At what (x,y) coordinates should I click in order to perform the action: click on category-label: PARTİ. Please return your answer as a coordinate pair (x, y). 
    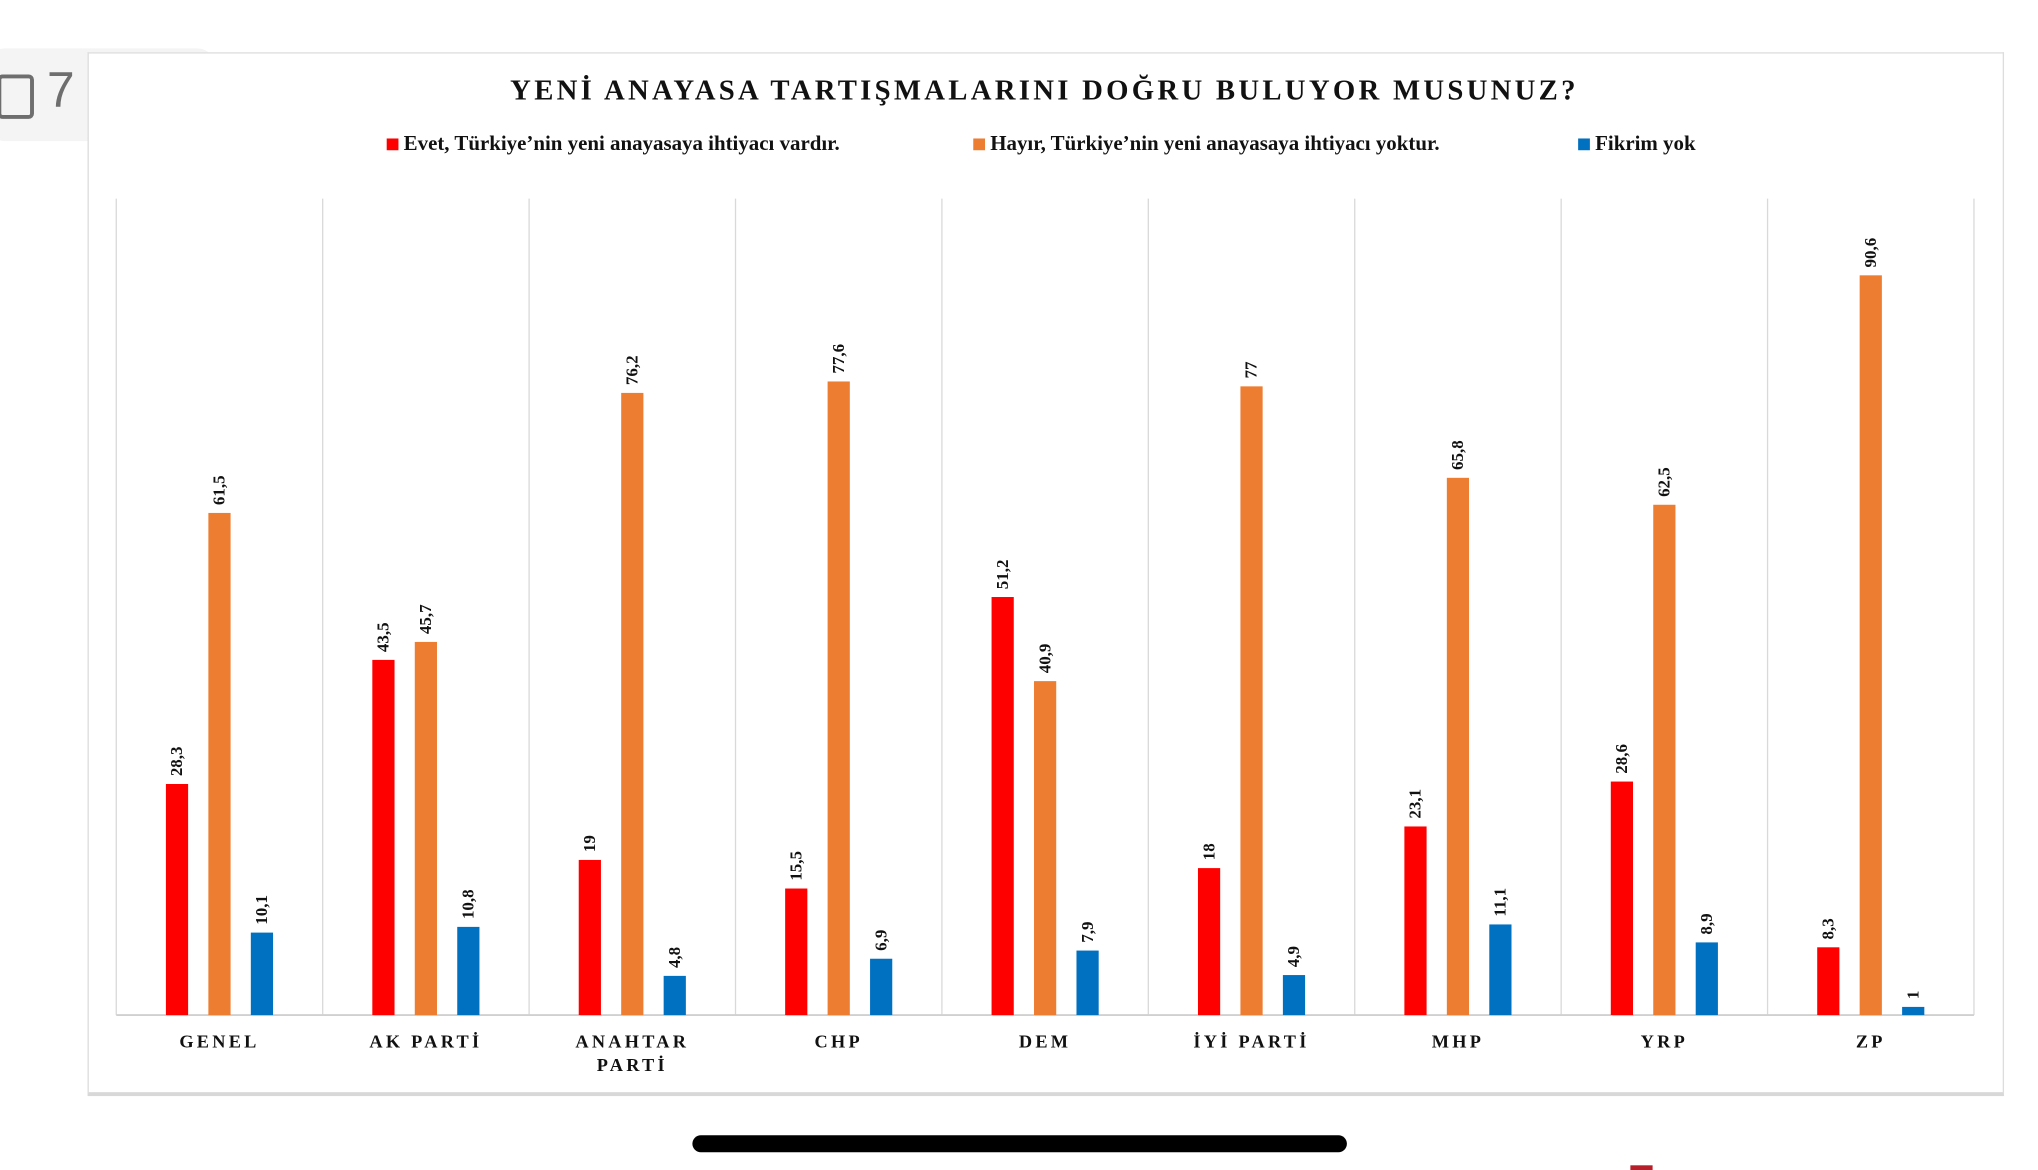
    Looking at the image, I should click on (632, 1065).